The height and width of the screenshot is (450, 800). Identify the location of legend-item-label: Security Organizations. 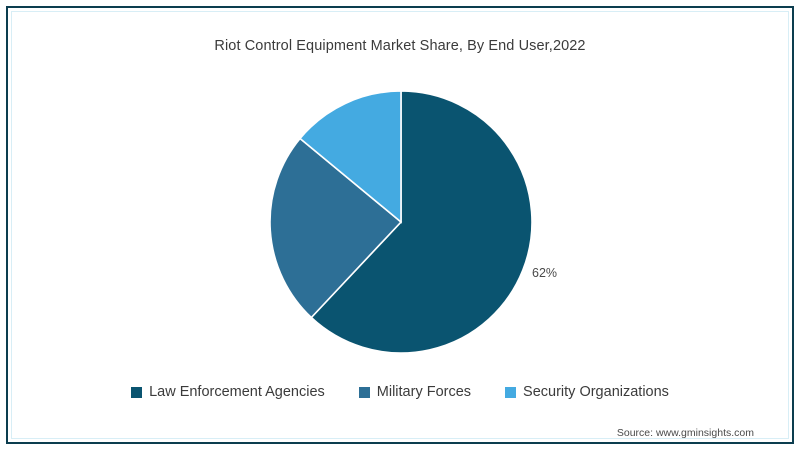
(596, 392).